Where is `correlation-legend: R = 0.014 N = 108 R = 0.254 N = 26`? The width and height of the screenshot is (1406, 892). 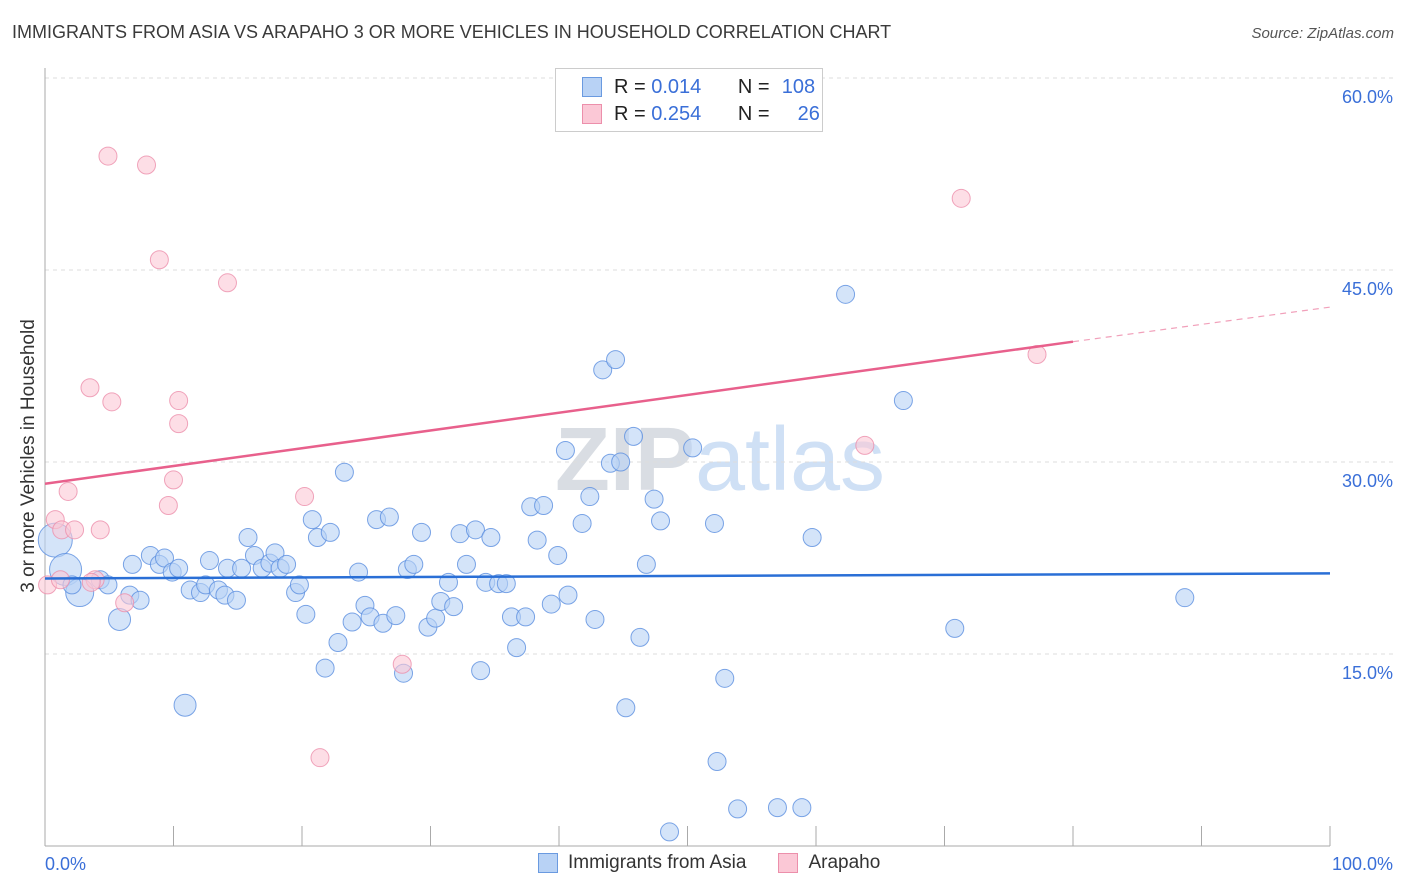 correlation-legend: R = 0.014 N = 108 R = 0.254 N = 26 is located at coordinates (689, 100).